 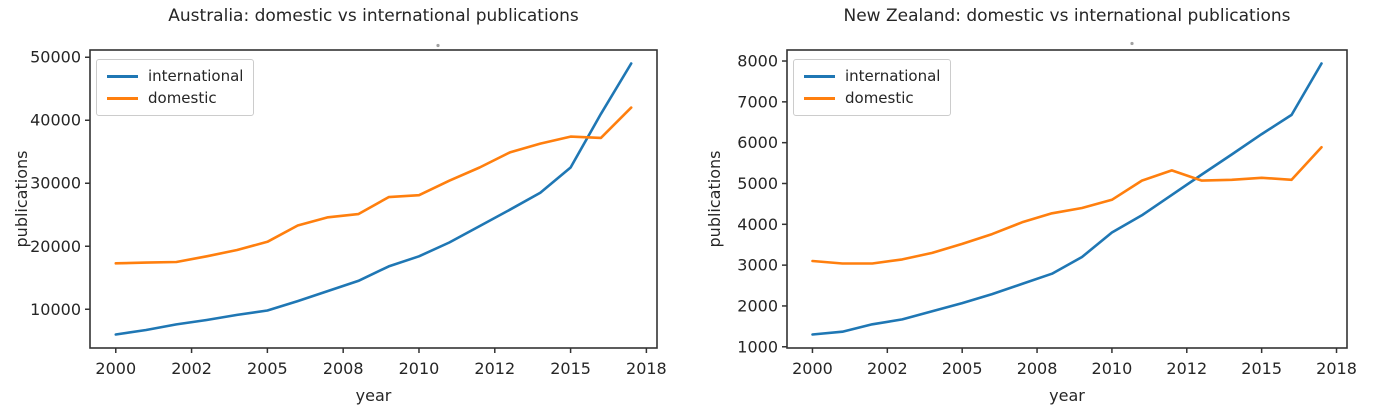 I want to click on y-tick-label: 40000, so click(x=55, y=120).